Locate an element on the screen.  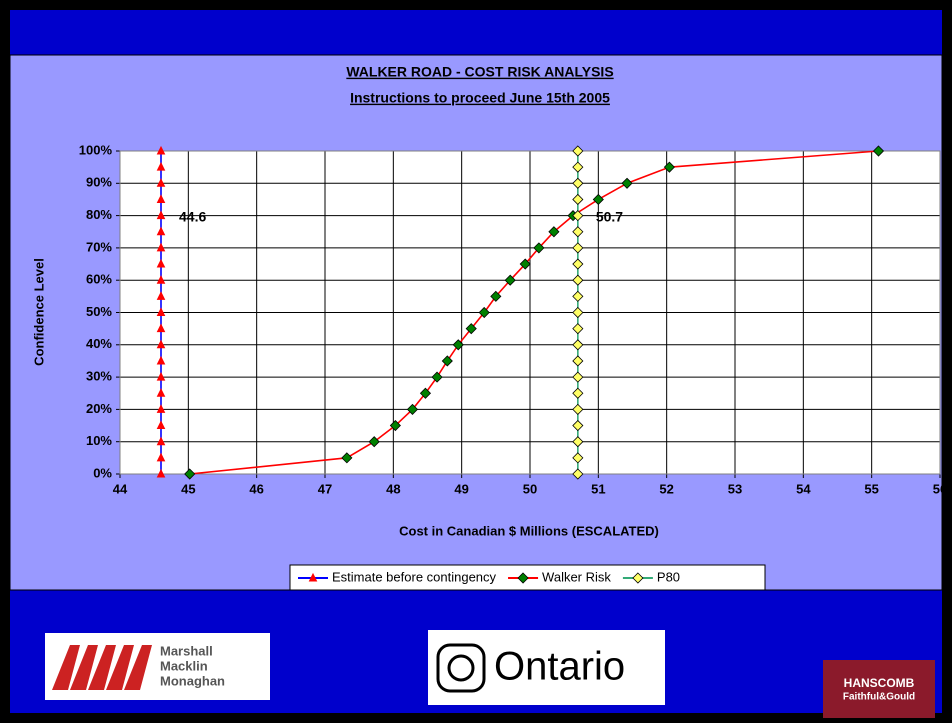
y-tick-label: 30% is located at coordinates (99, 376).